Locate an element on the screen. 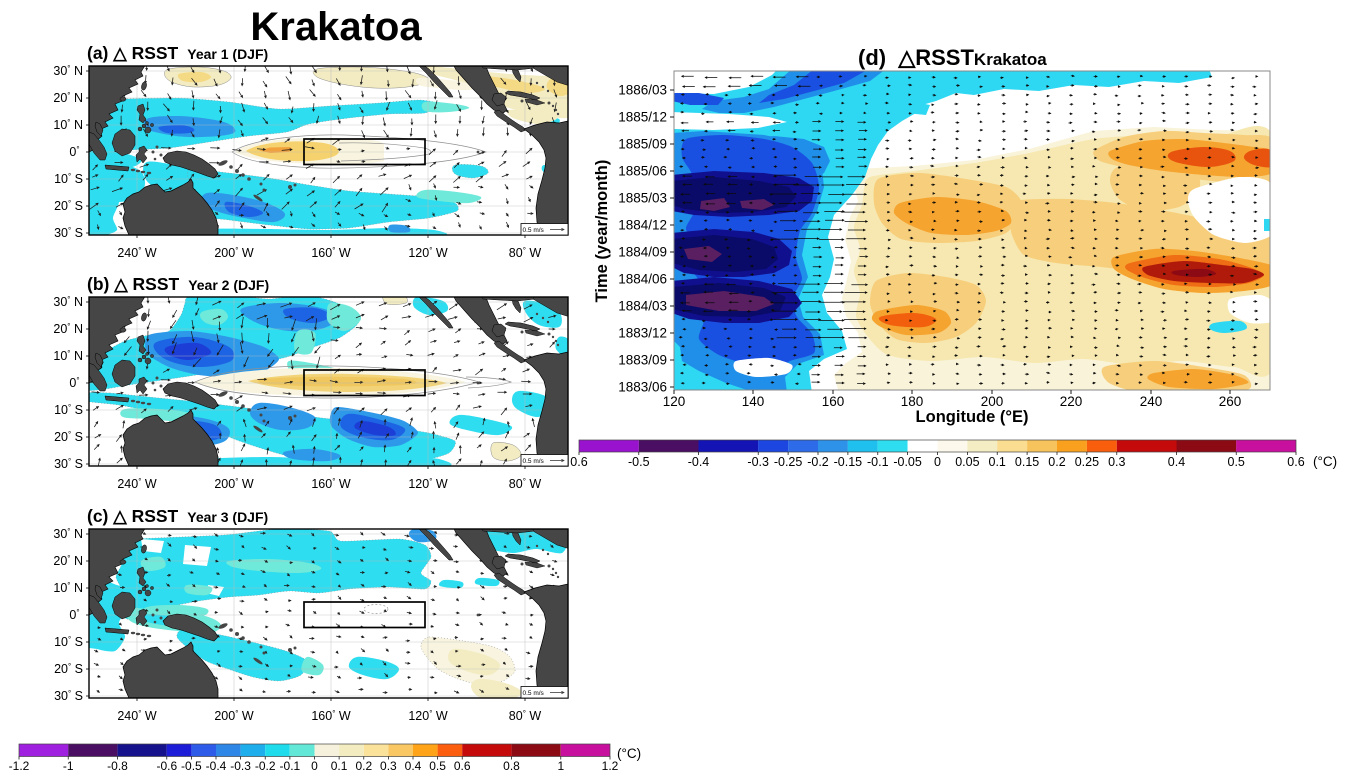 Image resolution: width=1352 pixels, height=781 pixels. svg-text: Krakatoa is located at coordinates (336, 27).